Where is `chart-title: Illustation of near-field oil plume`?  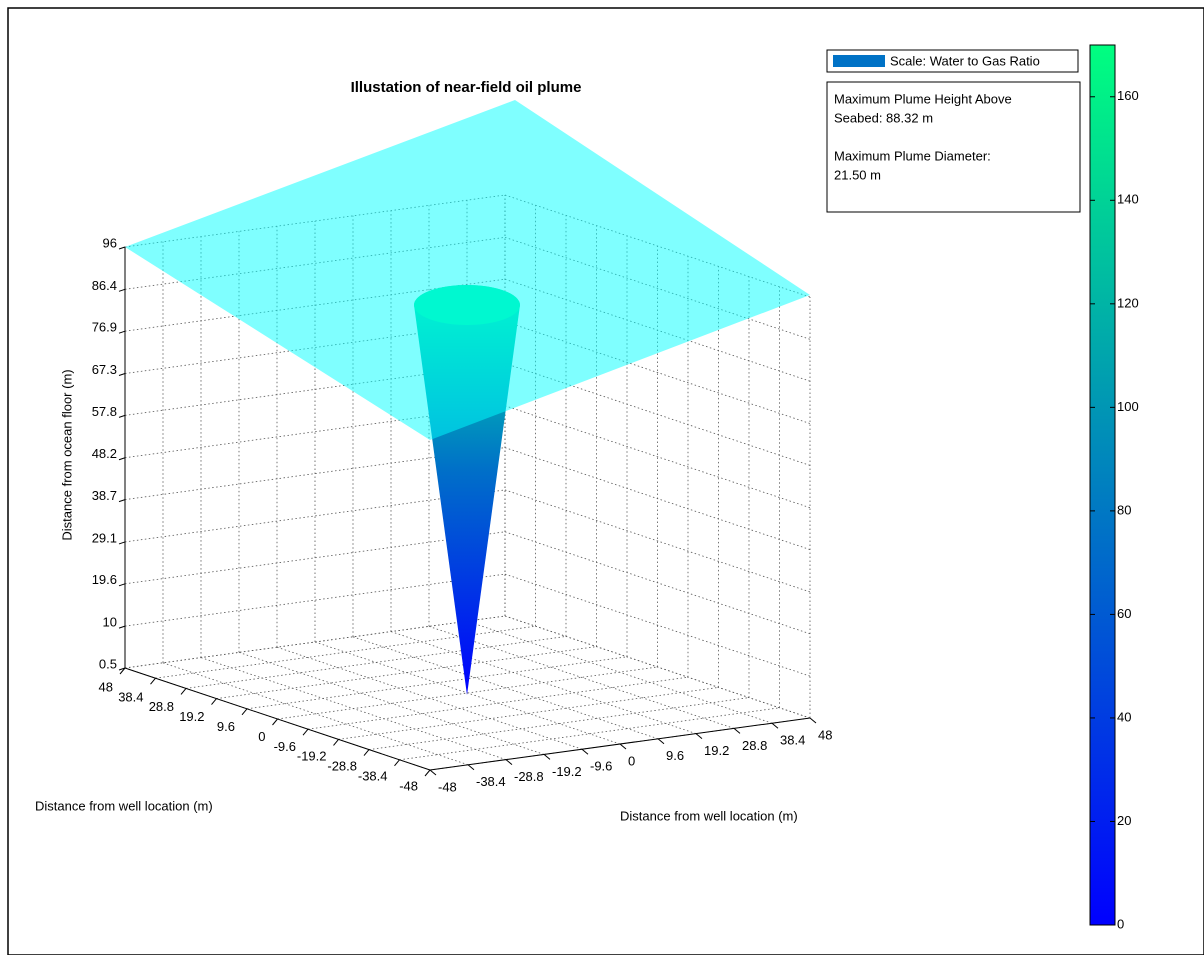 chart-title: Illustation of near-field oil plume is located at coordinates (466, 87).